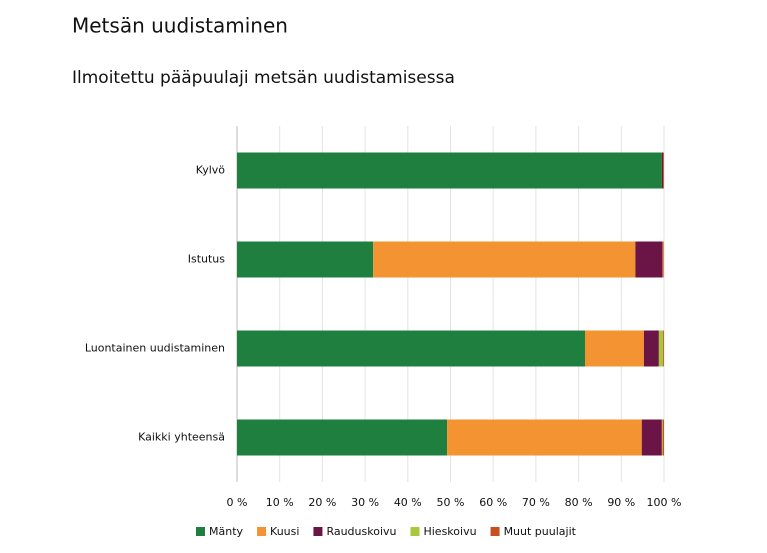 This screenshot has width=767, height=553. Describe the element at coordinates (280, 502) in the screenshot. I see `x-tick-label: 10 %` at that location.